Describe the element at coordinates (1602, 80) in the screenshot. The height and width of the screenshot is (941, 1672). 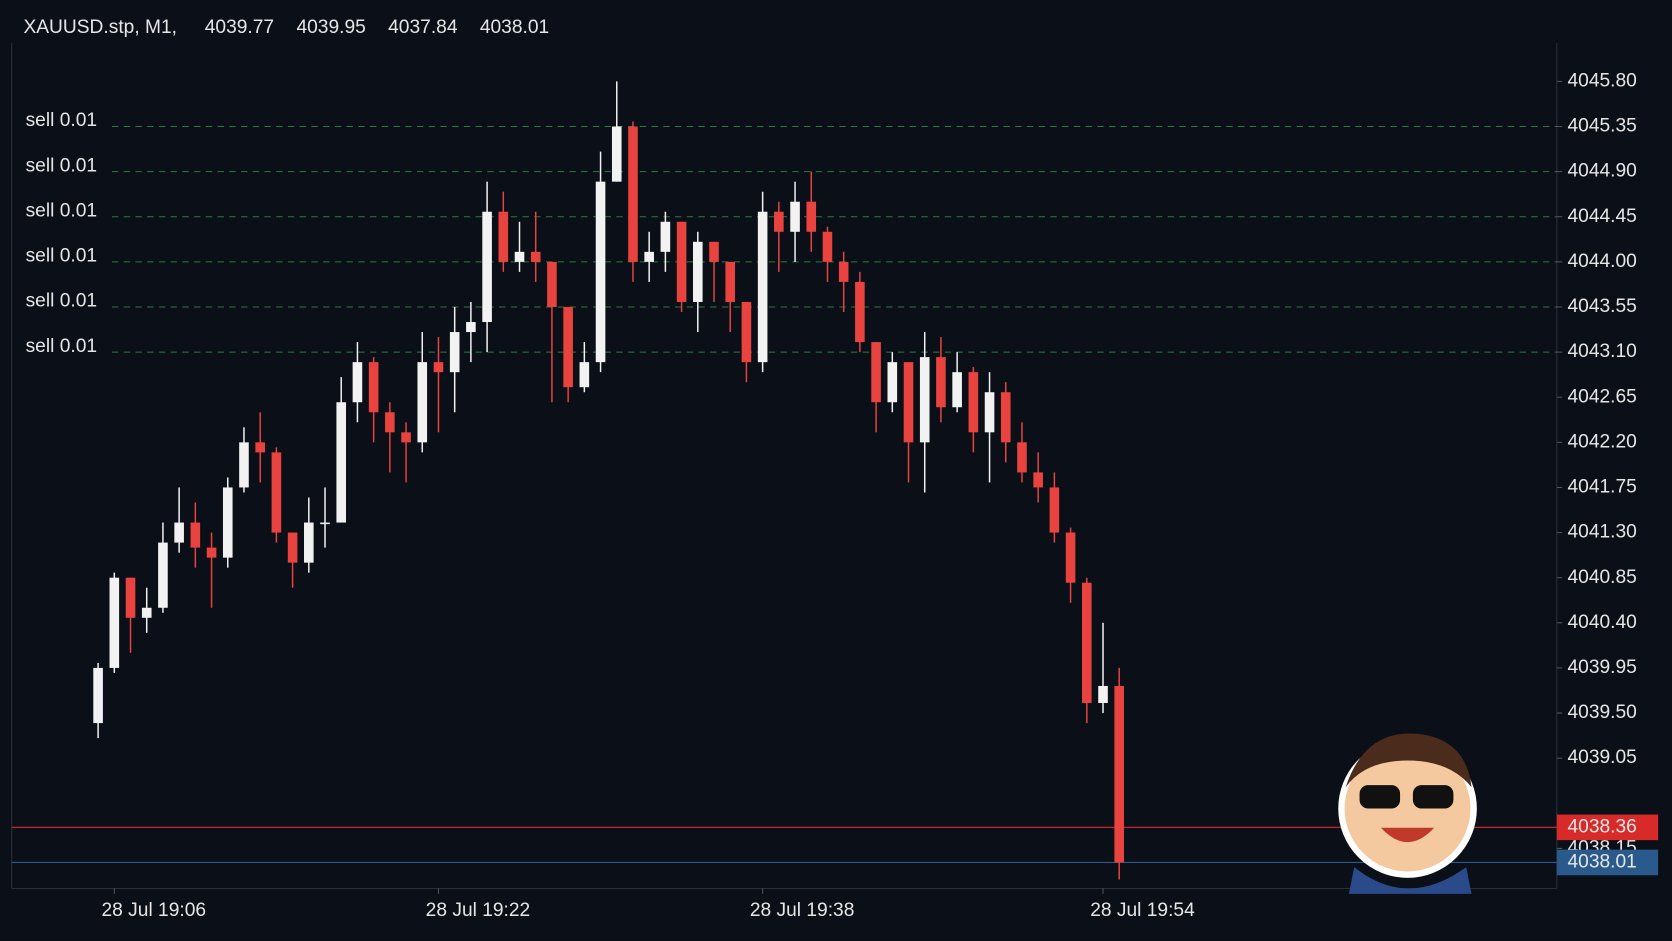
I see `y-tick-label: 4045.80` at that location.